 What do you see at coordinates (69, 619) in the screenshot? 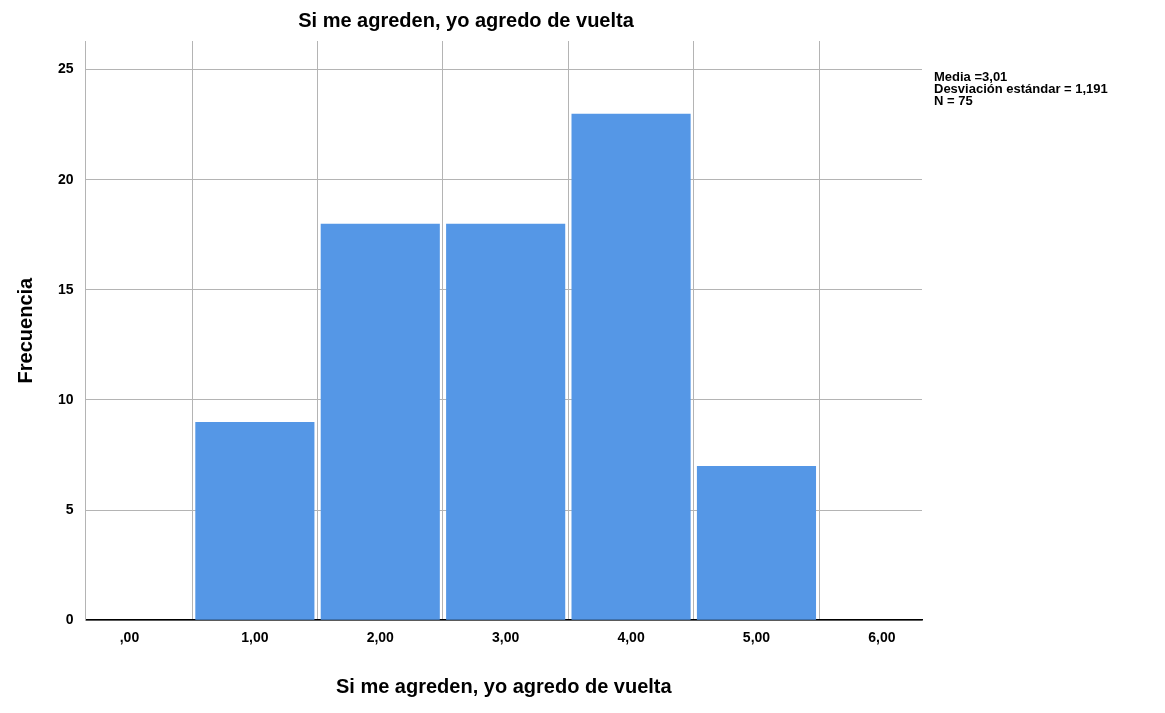
I see `y-tick-label: 0` at bounding box center [69, 619].